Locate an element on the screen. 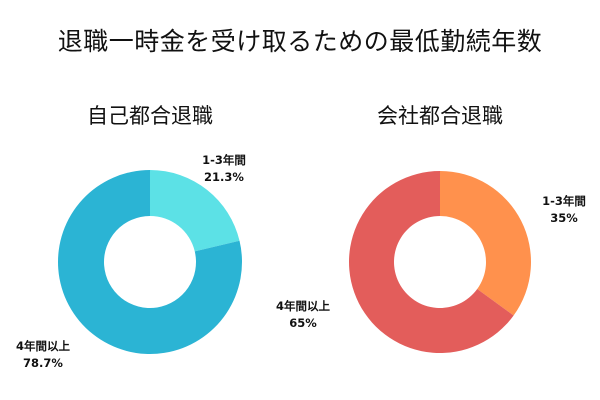 This screenshot has height=400, width=600. donut-company is located at coordinates (440, 262).